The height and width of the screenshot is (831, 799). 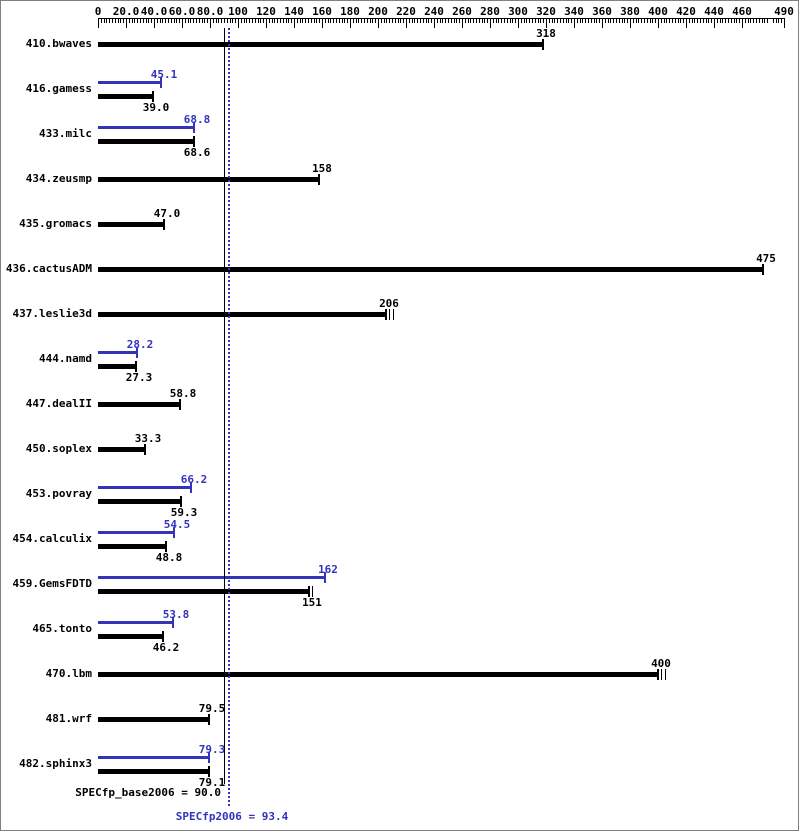 What do you see at coordinates (389, 303) in the screenshot?
I see `base-value-label: 206` at bounding box center [389, 303].